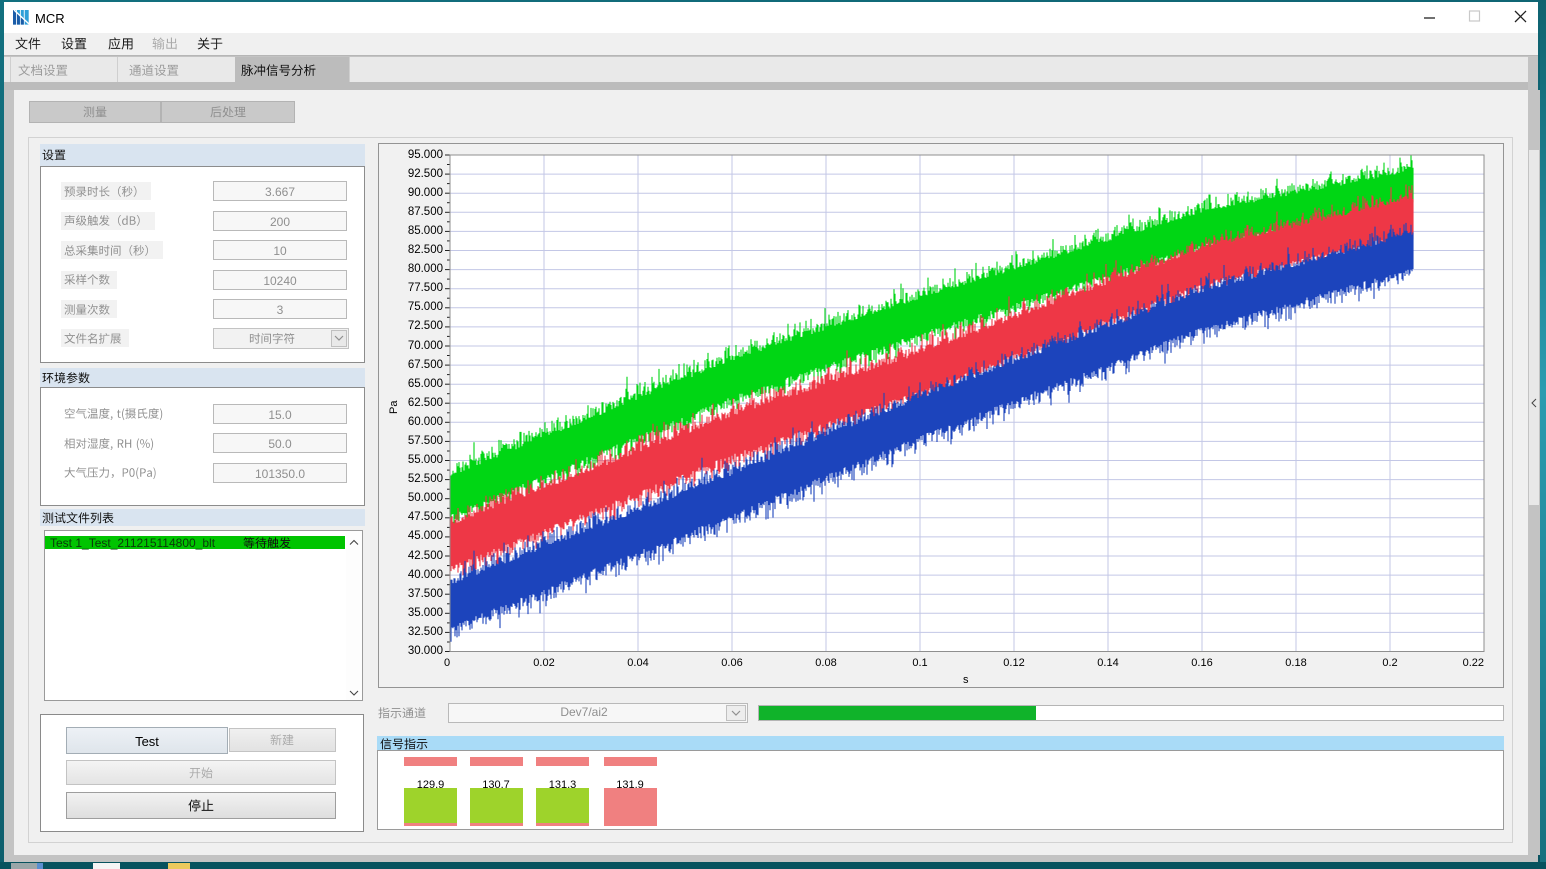  I want to click on svg-text: Pa, so click(394, 407).